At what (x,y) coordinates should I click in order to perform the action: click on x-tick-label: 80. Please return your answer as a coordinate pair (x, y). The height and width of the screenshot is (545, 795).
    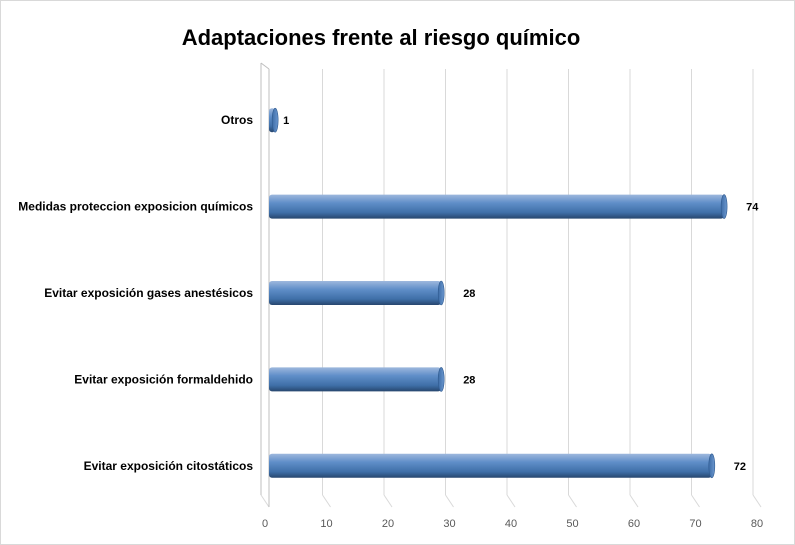
    Looking at the image, I should click on (757, 524).